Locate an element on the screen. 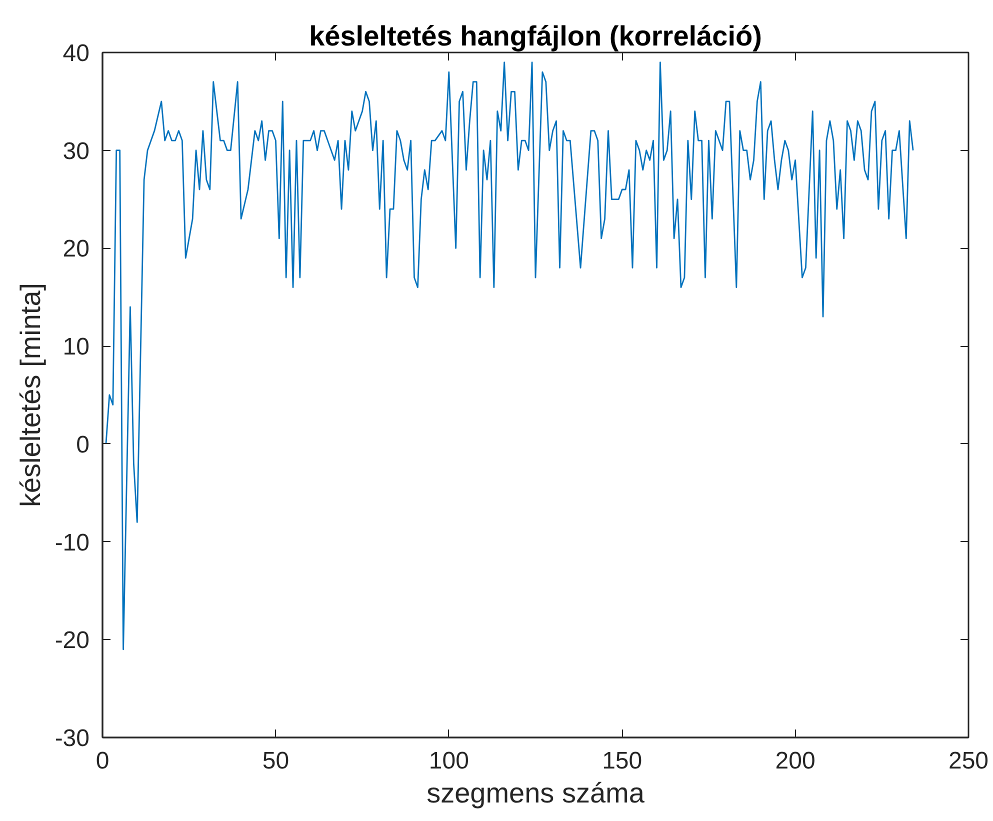  y-tick-label: 10 is located at coordinates (76, 347).